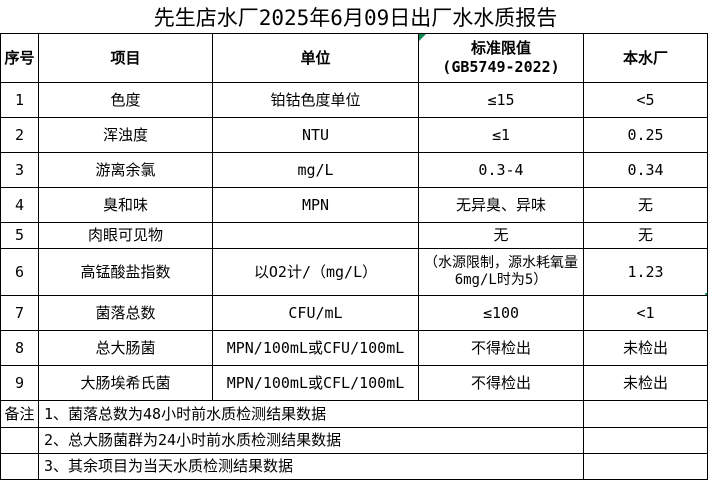 The image size is (711, 480). What do you see at coordinates (311, 414) in the screenshot?
I see `note-cell: 1、菌落总数为48小时前水质检测结果数据` at bounding box center [311, 414].